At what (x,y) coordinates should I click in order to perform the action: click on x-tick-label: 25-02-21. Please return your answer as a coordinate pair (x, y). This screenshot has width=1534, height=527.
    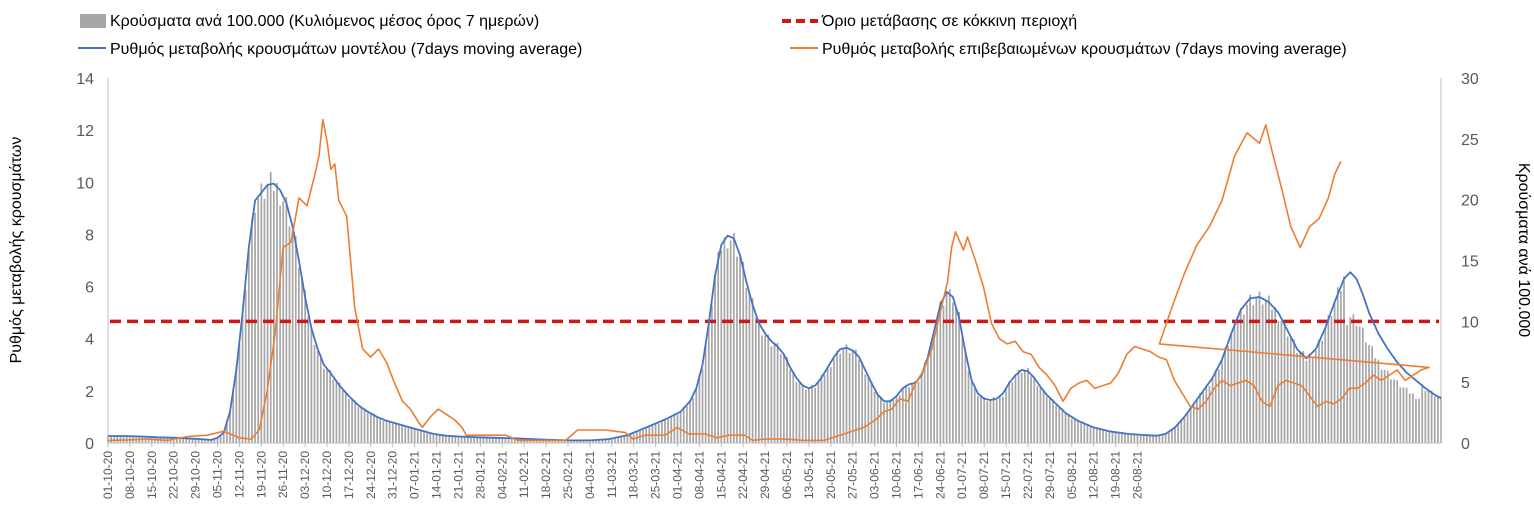
    Looking at the image, I should click on (568, 475).